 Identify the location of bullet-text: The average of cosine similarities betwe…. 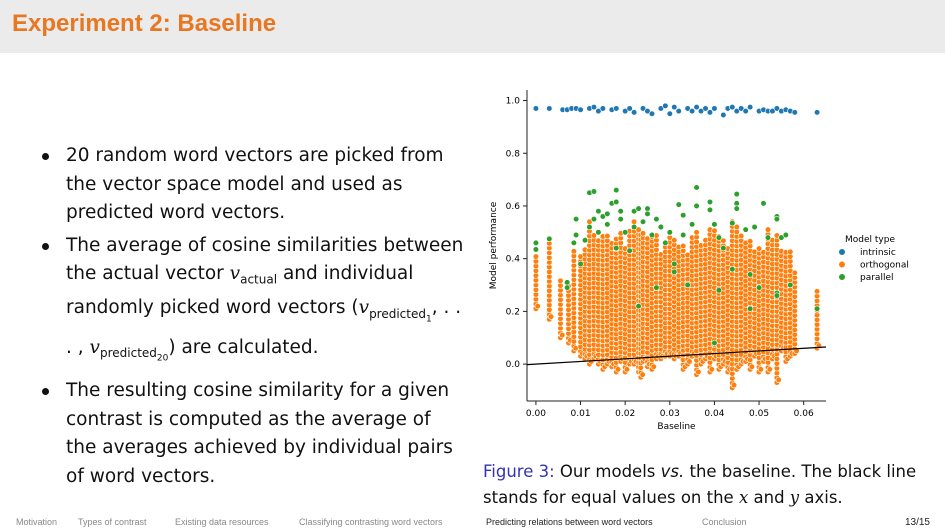
(265, 259).